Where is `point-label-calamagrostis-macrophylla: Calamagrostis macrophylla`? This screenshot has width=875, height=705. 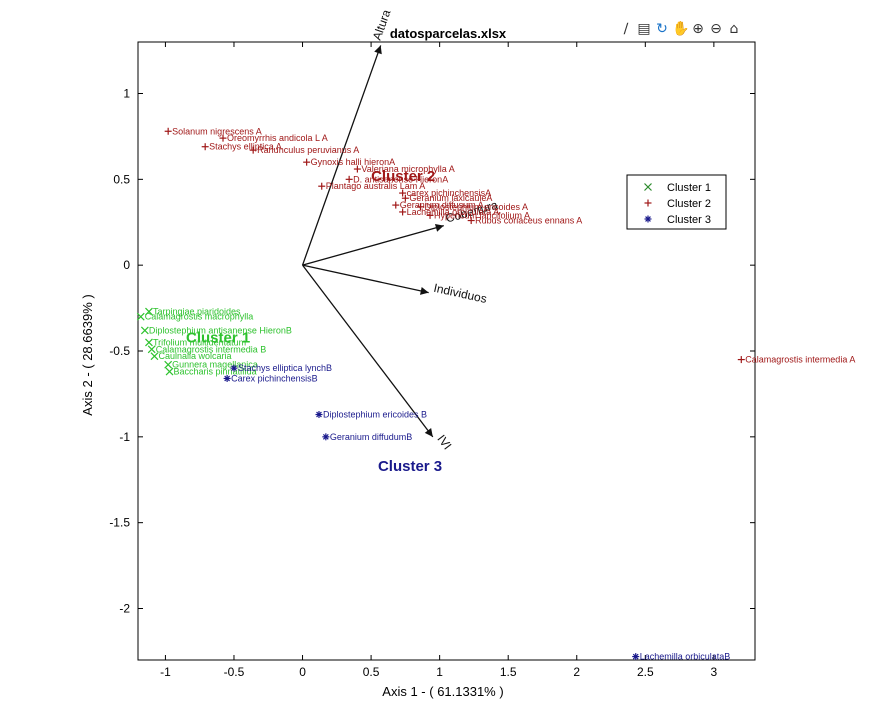
point-label-calamagrostis-macrophylla: Calamagrostis macrophylla is located at coordinates (199, 317).